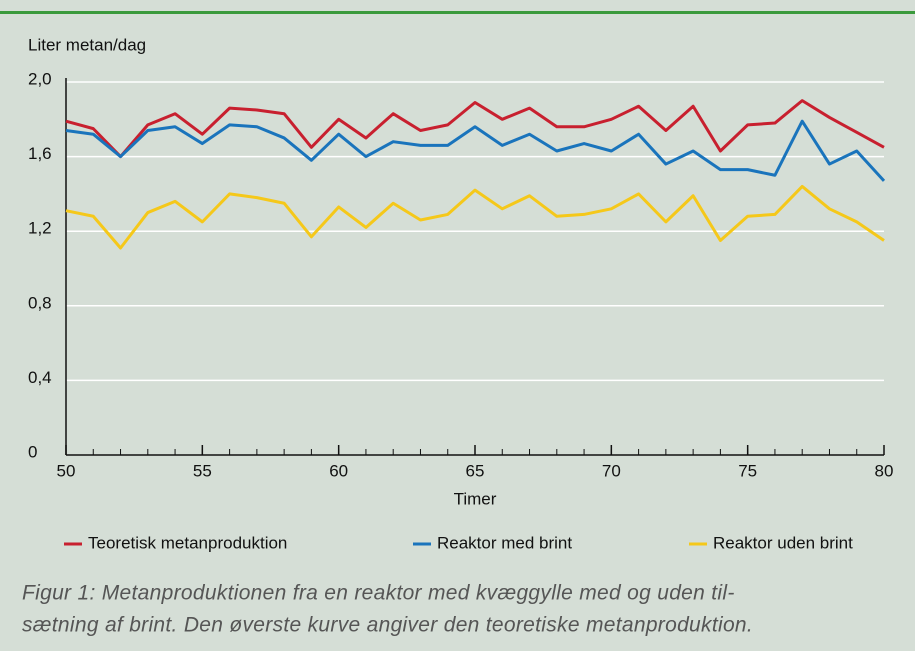 The image size is (915, 651). Describe the element at coordinates (475, 498) in the screenshot. I see `x-axis-label: Timer` at that location.